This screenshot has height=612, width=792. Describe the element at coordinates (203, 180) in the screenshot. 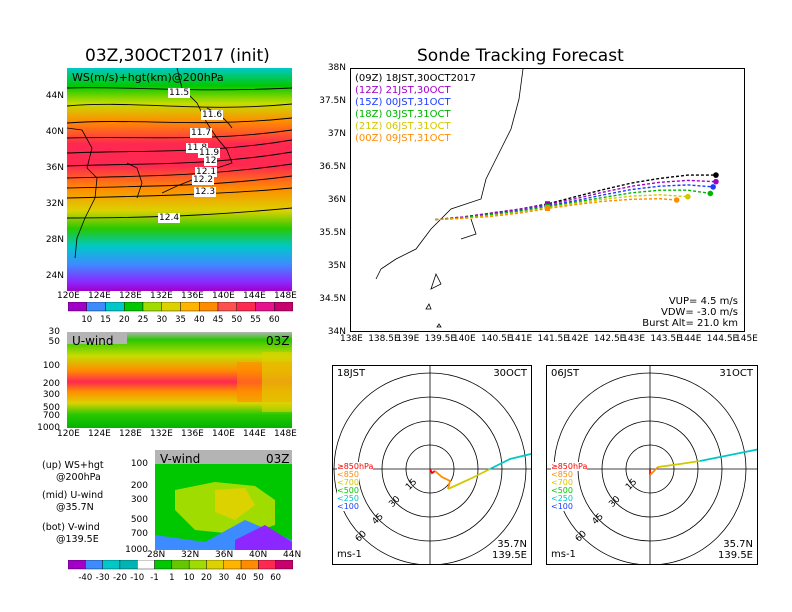

I see `height-contour-label: 12.2` at that location.